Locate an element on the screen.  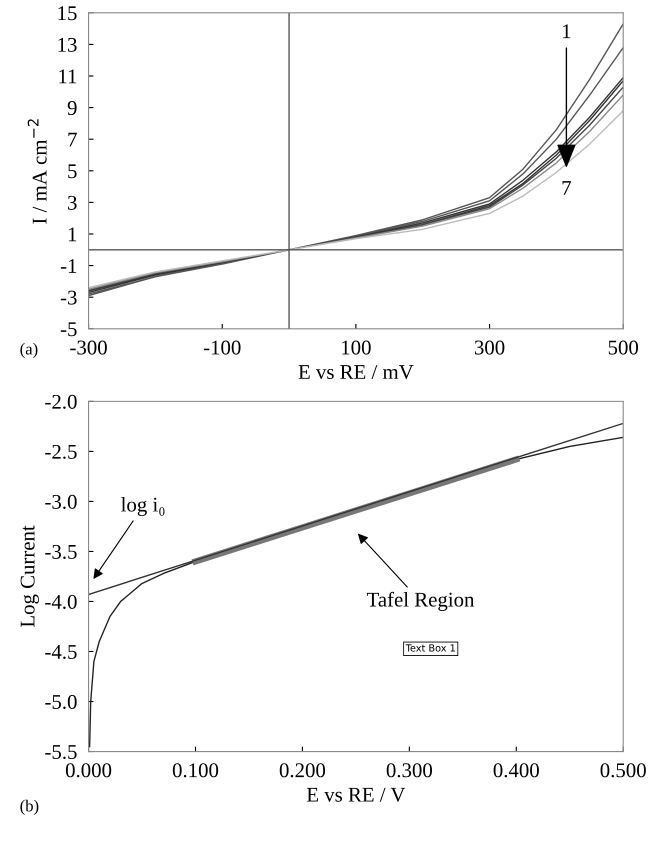
y-tick-label: 11 is located at coordinates (67, 76).